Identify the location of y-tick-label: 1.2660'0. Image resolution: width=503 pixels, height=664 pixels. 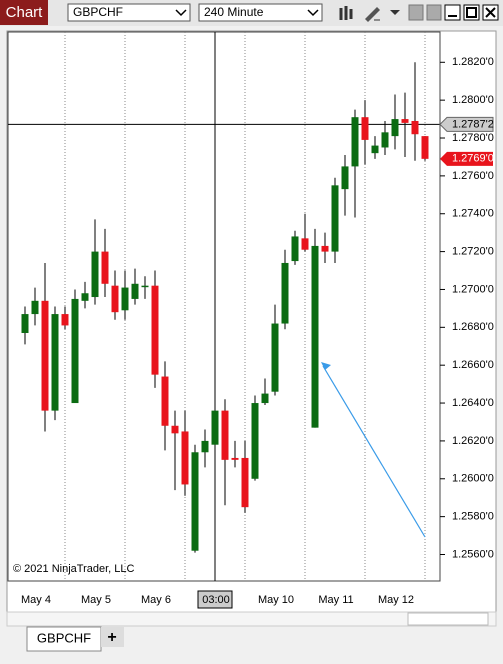
(473, 365).